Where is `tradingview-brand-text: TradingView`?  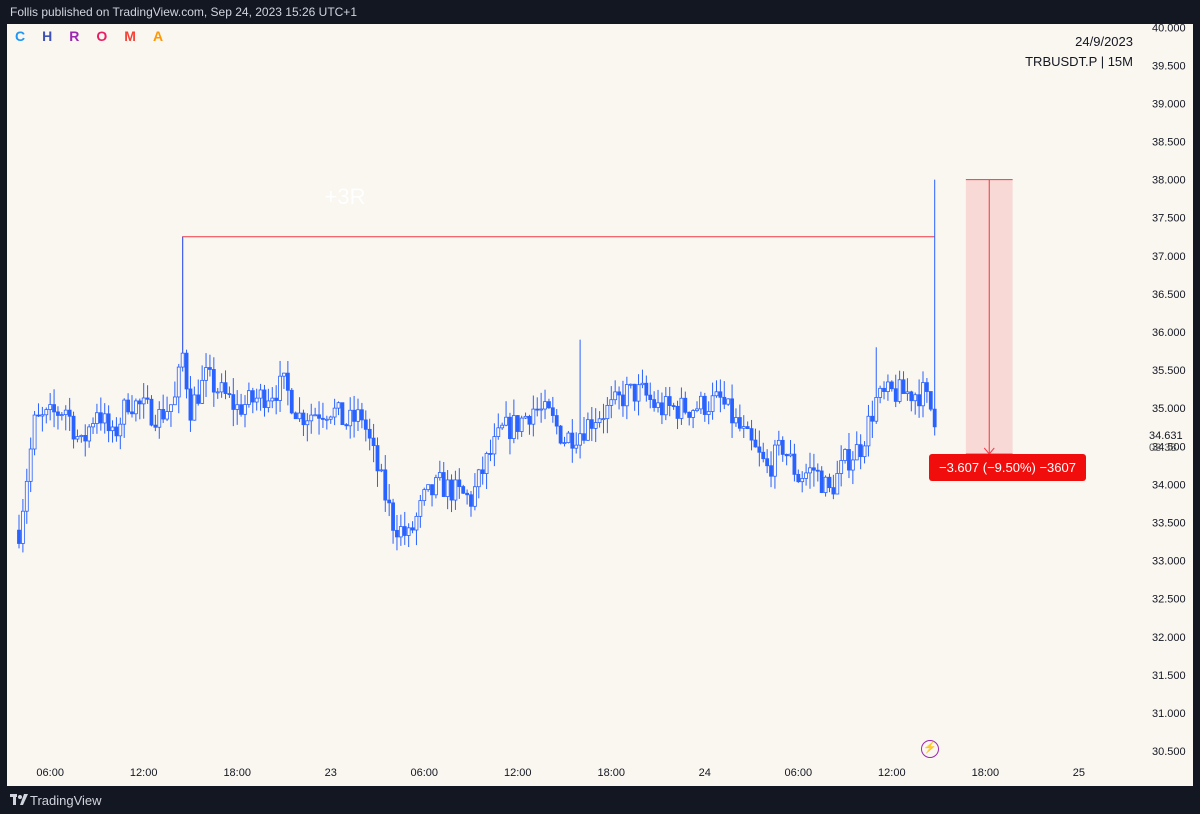 tradingview-brand-text: TradingView is located at coordinates (66, 800).